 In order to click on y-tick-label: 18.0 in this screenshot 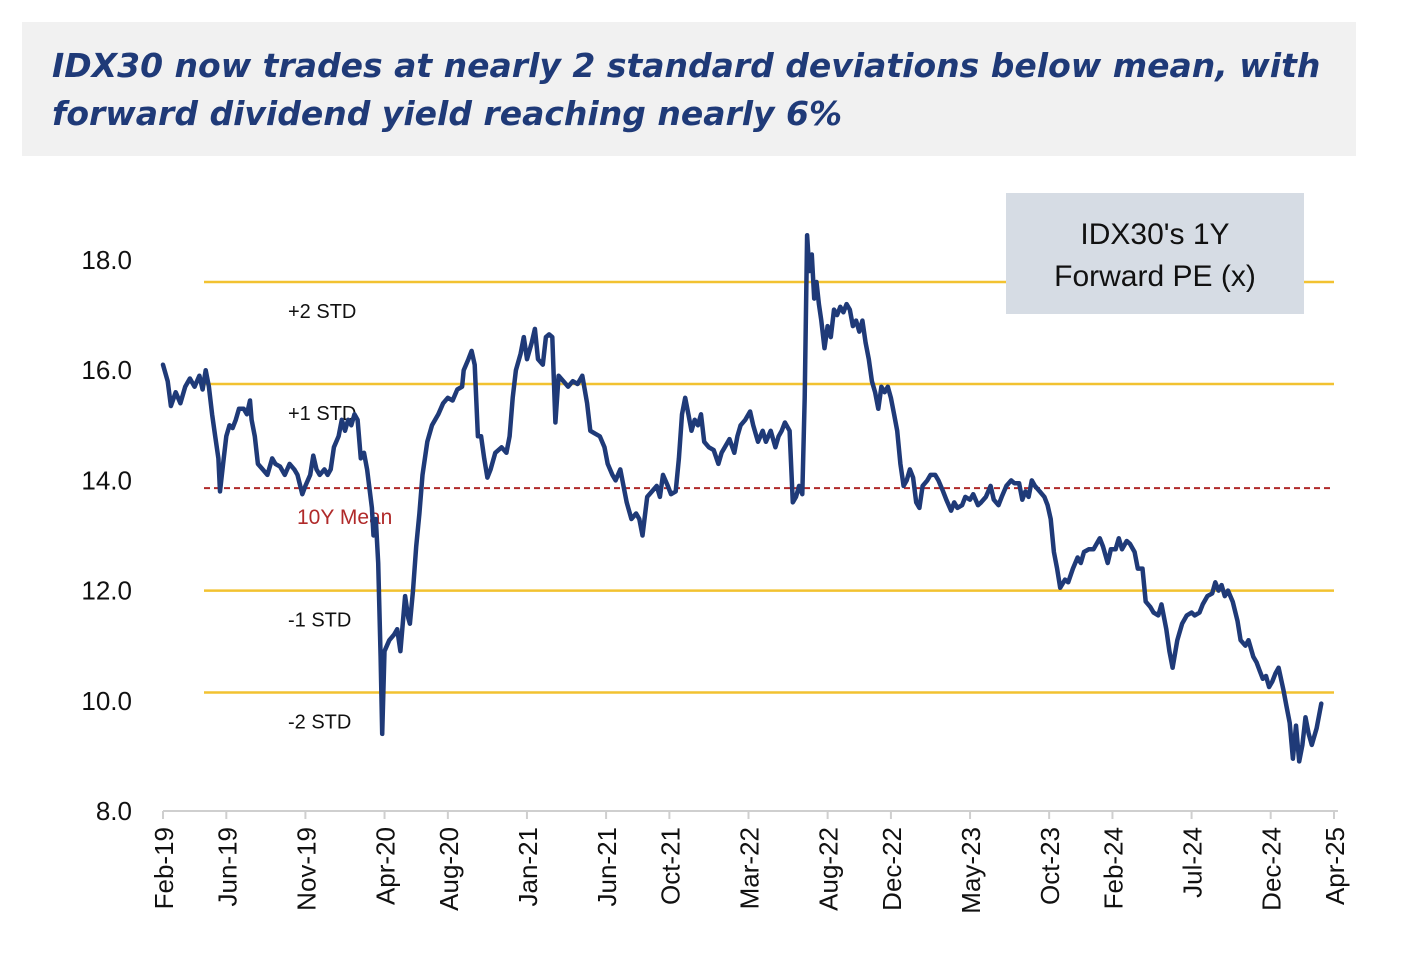, I will do `click(106, 260)`.